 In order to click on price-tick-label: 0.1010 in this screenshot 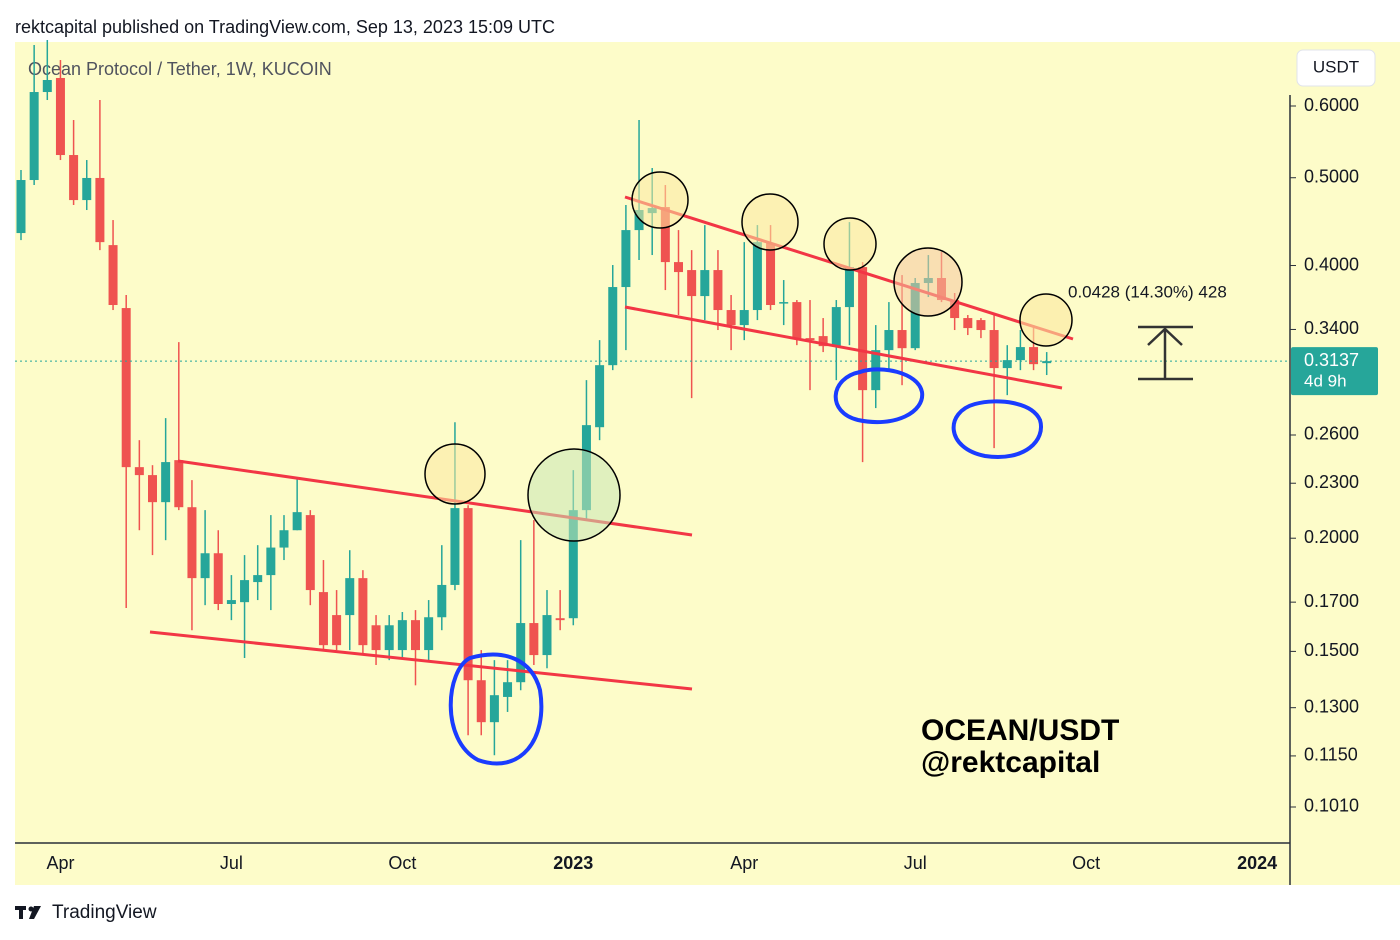, I will do `click(1331, 806)`.